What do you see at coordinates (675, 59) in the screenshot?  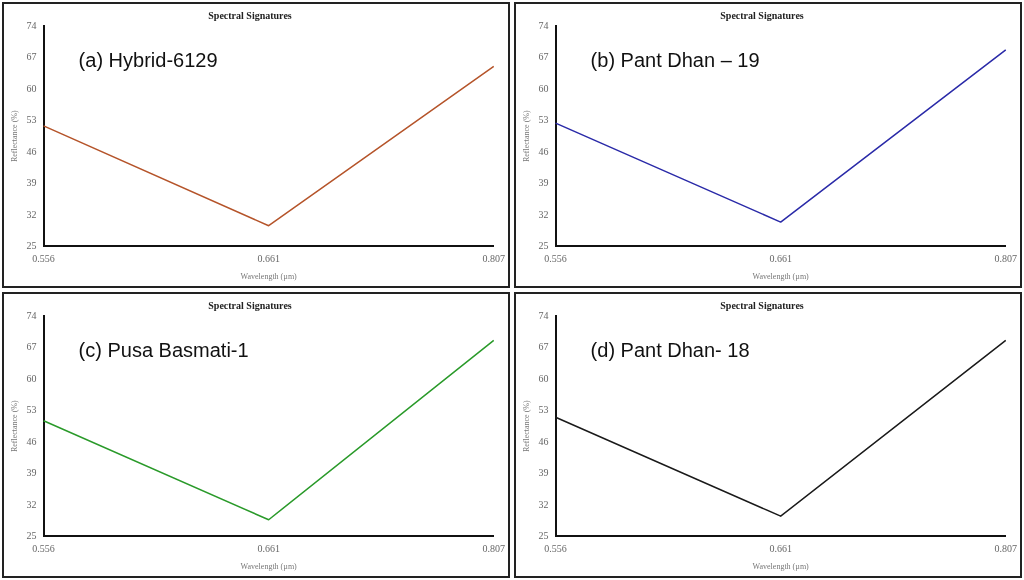 I see `annotation: (b) Pant Dhan – 19` at bounding box center [675, 59].